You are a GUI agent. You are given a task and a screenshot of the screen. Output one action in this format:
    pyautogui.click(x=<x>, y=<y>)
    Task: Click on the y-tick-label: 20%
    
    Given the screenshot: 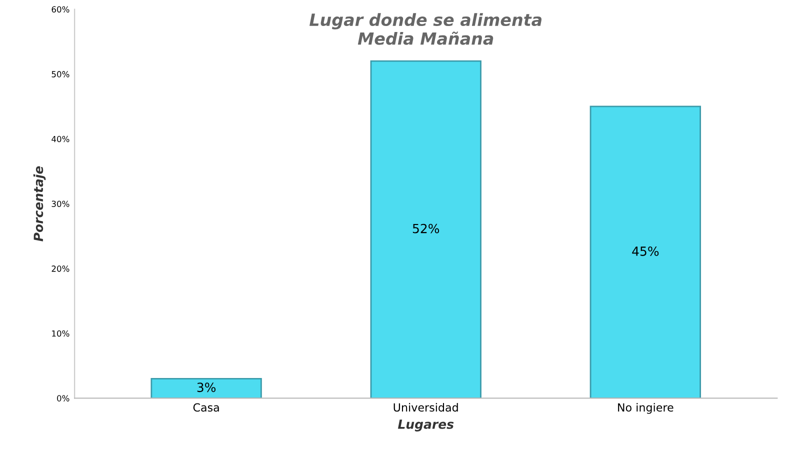 What is the action you would take?
    pyautogui.click(x=61, y=269)
    